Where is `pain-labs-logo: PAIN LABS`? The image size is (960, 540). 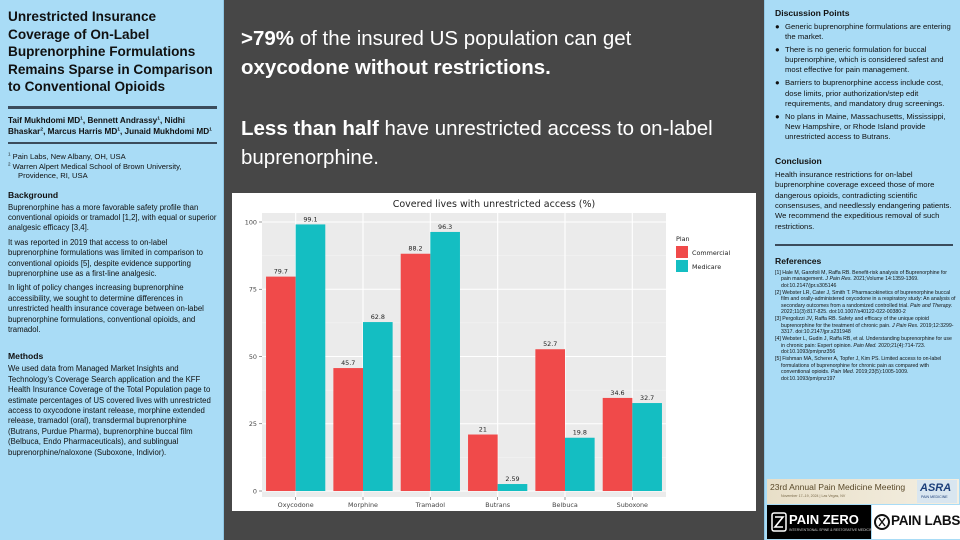 pain-labs-logo: PAIN LABS is located at coordinates (916, 522).